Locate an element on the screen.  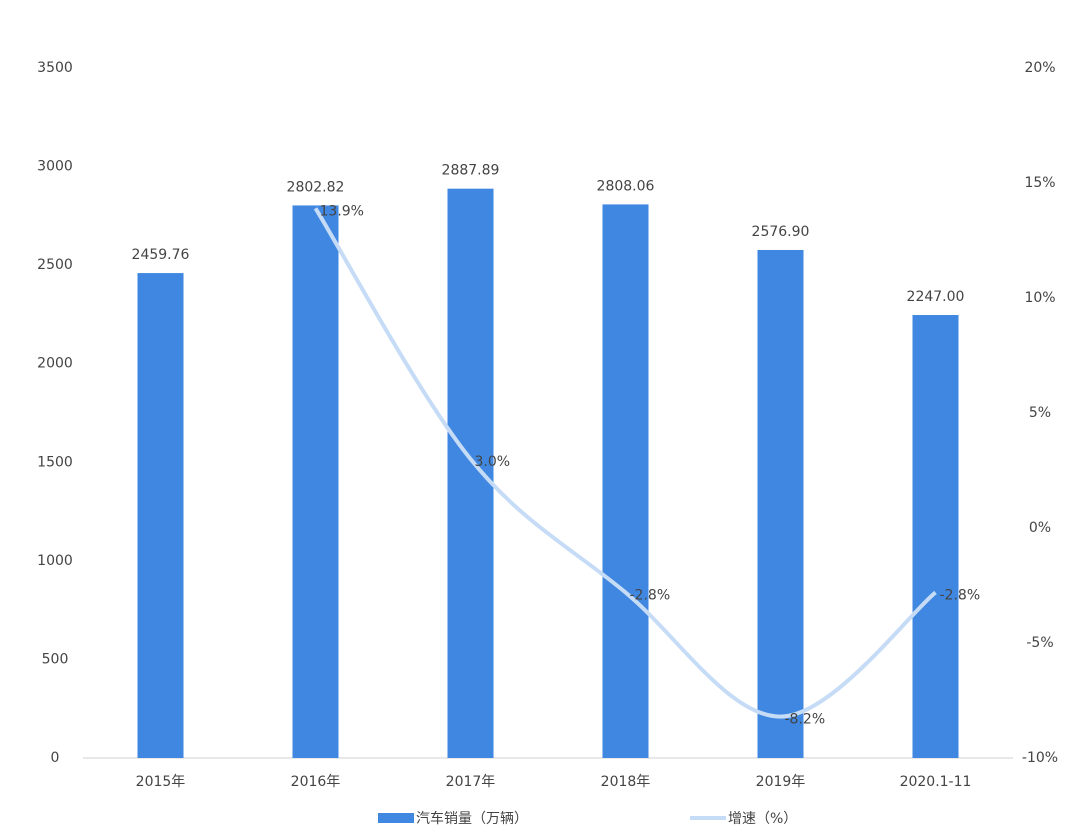
y-tick-label: 1500 is located at coordinates (55, 462).